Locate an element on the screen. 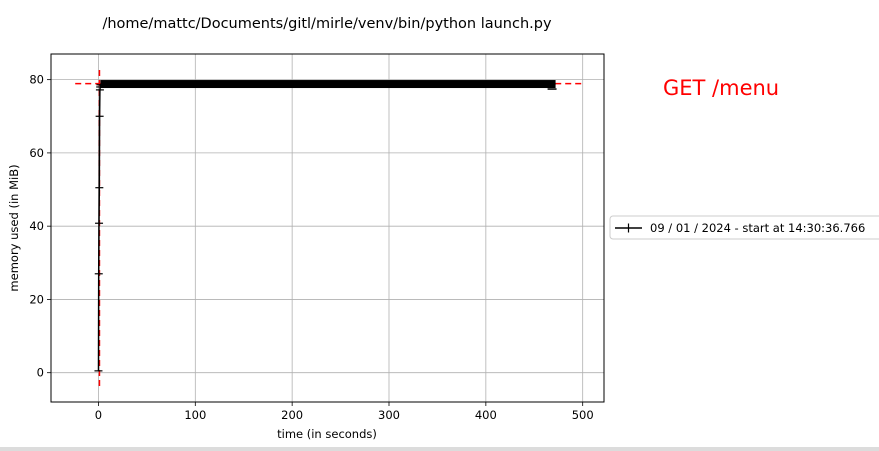  y-tick-label: 60 is located at coordinates (36, 153).